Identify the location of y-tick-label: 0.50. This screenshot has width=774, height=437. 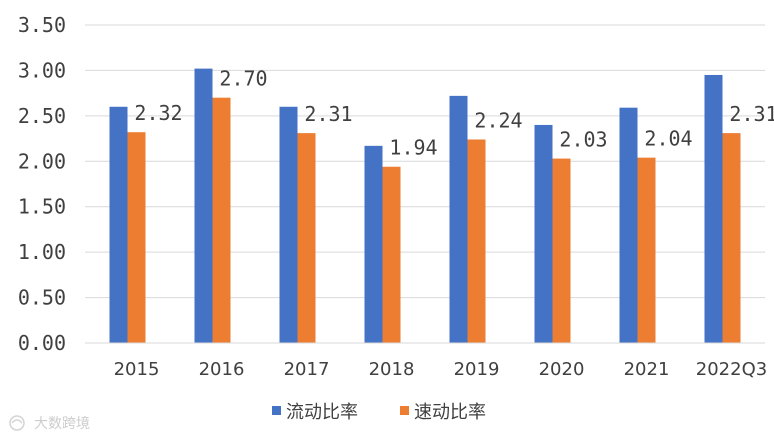
(42, 298).